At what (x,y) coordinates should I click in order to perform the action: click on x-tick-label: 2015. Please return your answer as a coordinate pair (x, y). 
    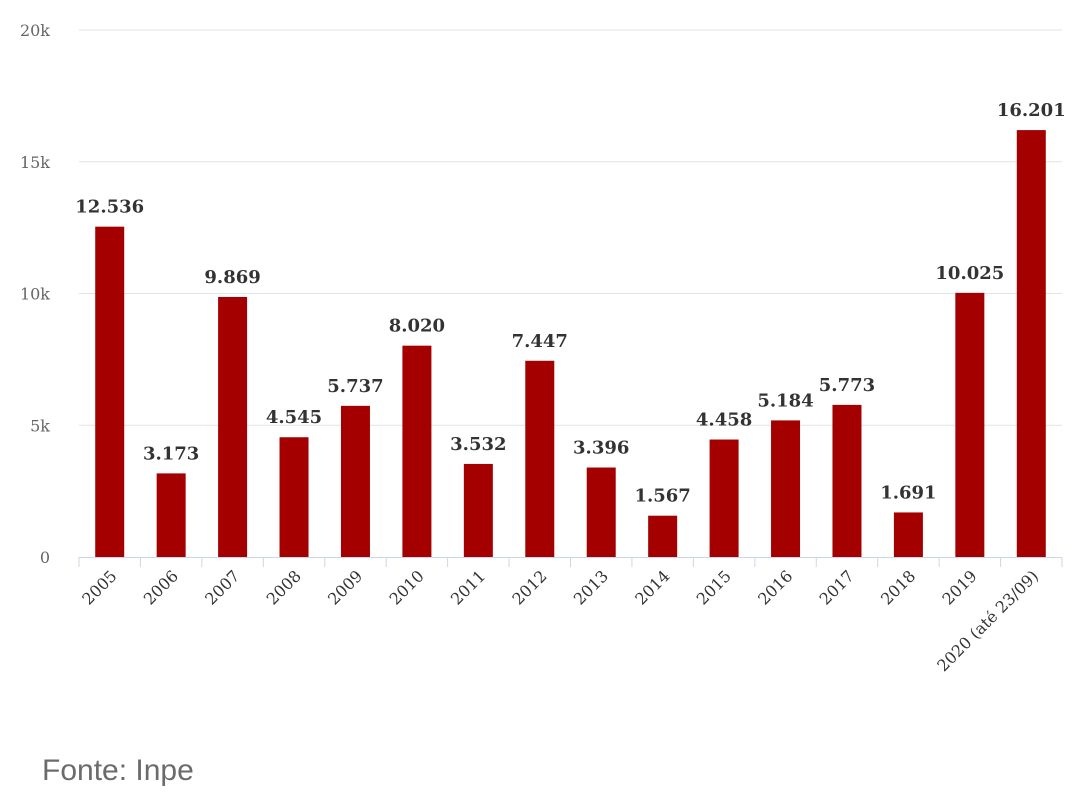
    Looking at the image, I should click on (714, 587).